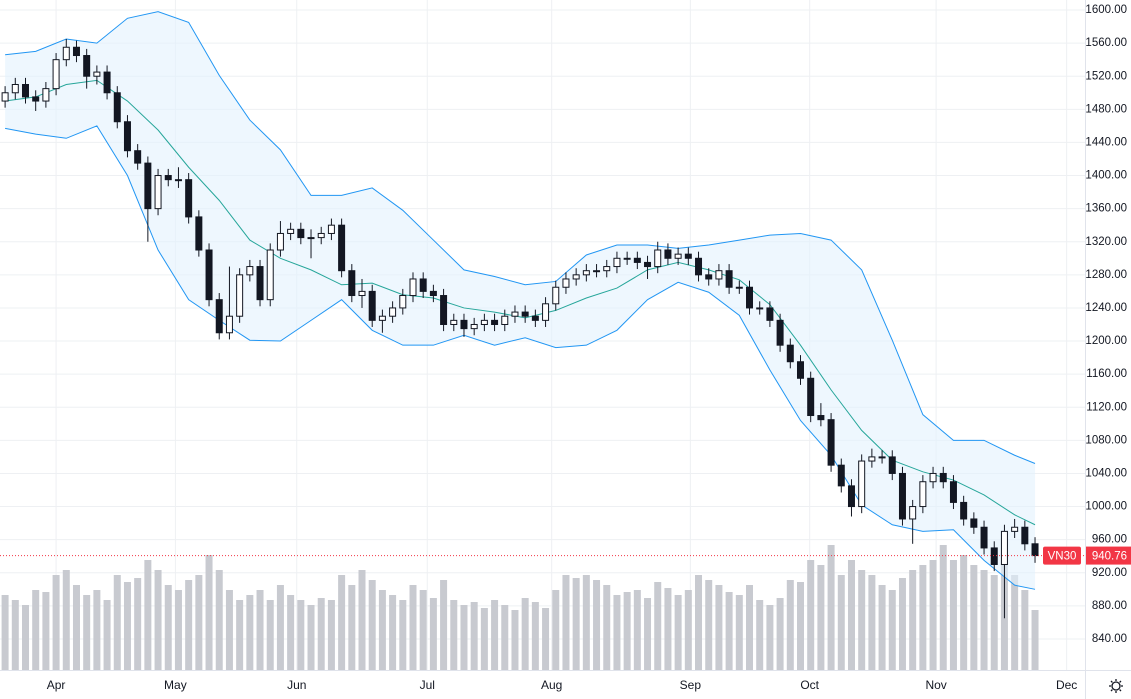 This screenshot has height=699, width=1131. What do you see at coordinates (1066, 685) in the screenshot?
I see `x-tick-label: Dec` at bounding box center [1066, 685].